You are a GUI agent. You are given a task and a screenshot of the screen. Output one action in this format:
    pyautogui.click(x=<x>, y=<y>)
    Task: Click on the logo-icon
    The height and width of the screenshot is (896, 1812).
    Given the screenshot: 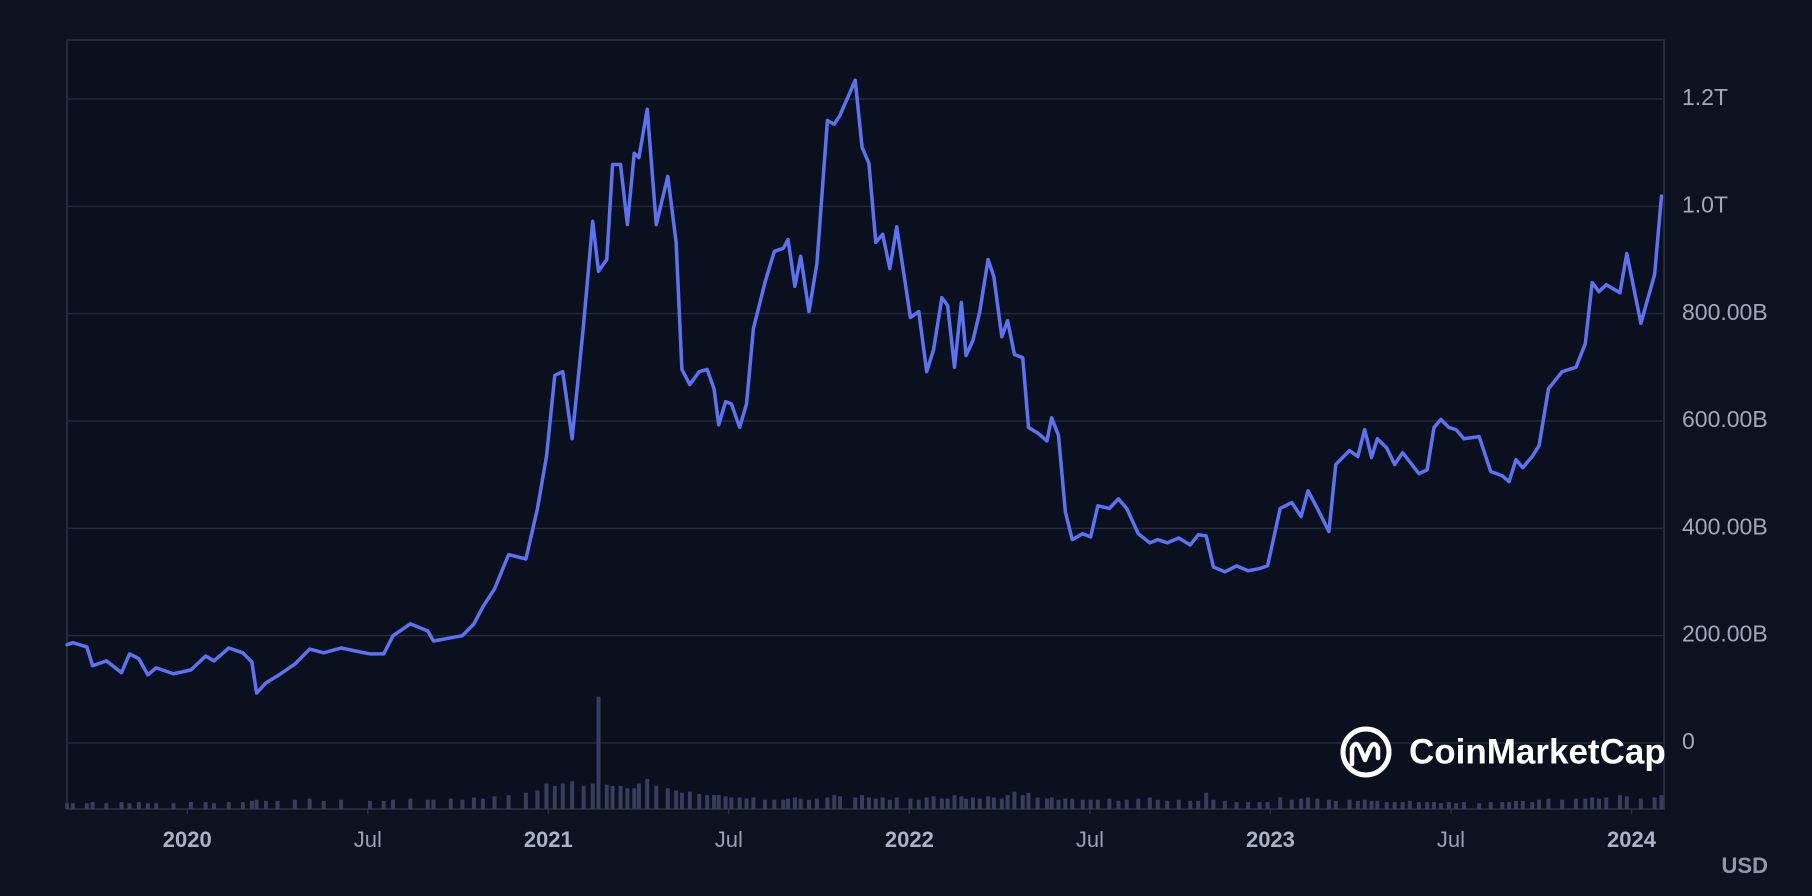 What is the action you would take?
    pyautogui.click(x=1366, y=752)
    